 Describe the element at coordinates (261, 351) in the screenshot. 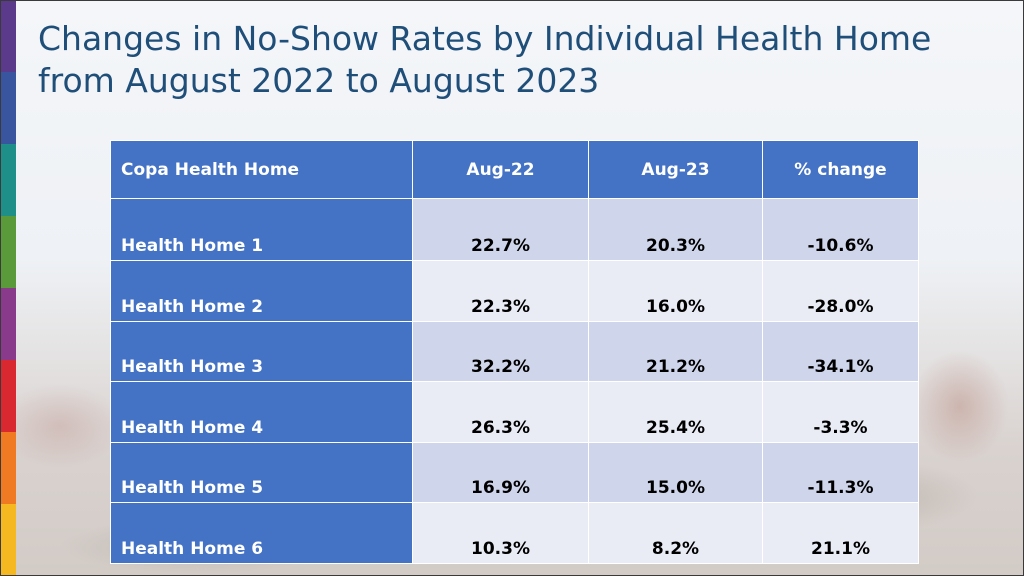

I see `health-home-name: Health Home 3` at that location.